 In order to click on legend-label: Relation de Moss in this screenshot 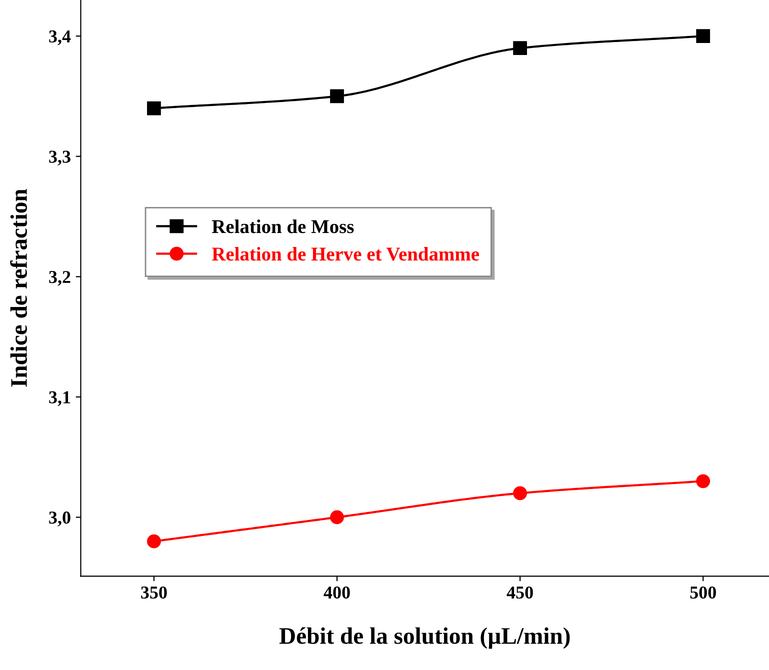, I will do `click(283, 227)`.